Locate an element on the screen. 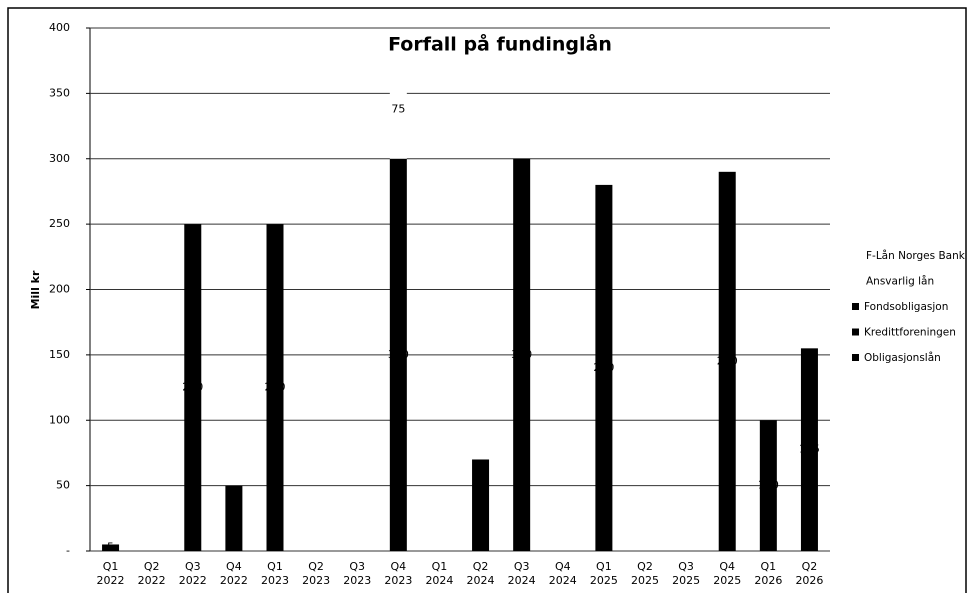 The image size is (970, 593). x-tick-label: Q1 2025 is located at coordinates (604, 573).